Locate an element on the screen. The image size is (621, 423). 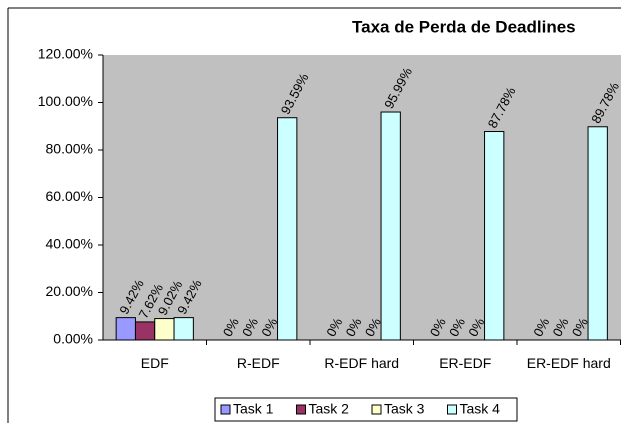
y-tick-label: 60.00% is located at coordinates (69, 196).